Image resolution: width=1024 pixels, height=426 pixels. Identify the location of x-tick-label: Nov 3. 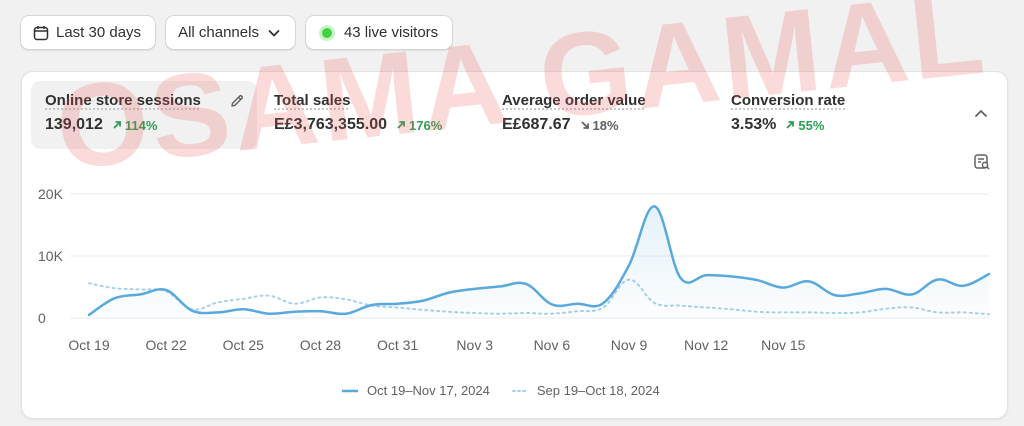
(474, 345).